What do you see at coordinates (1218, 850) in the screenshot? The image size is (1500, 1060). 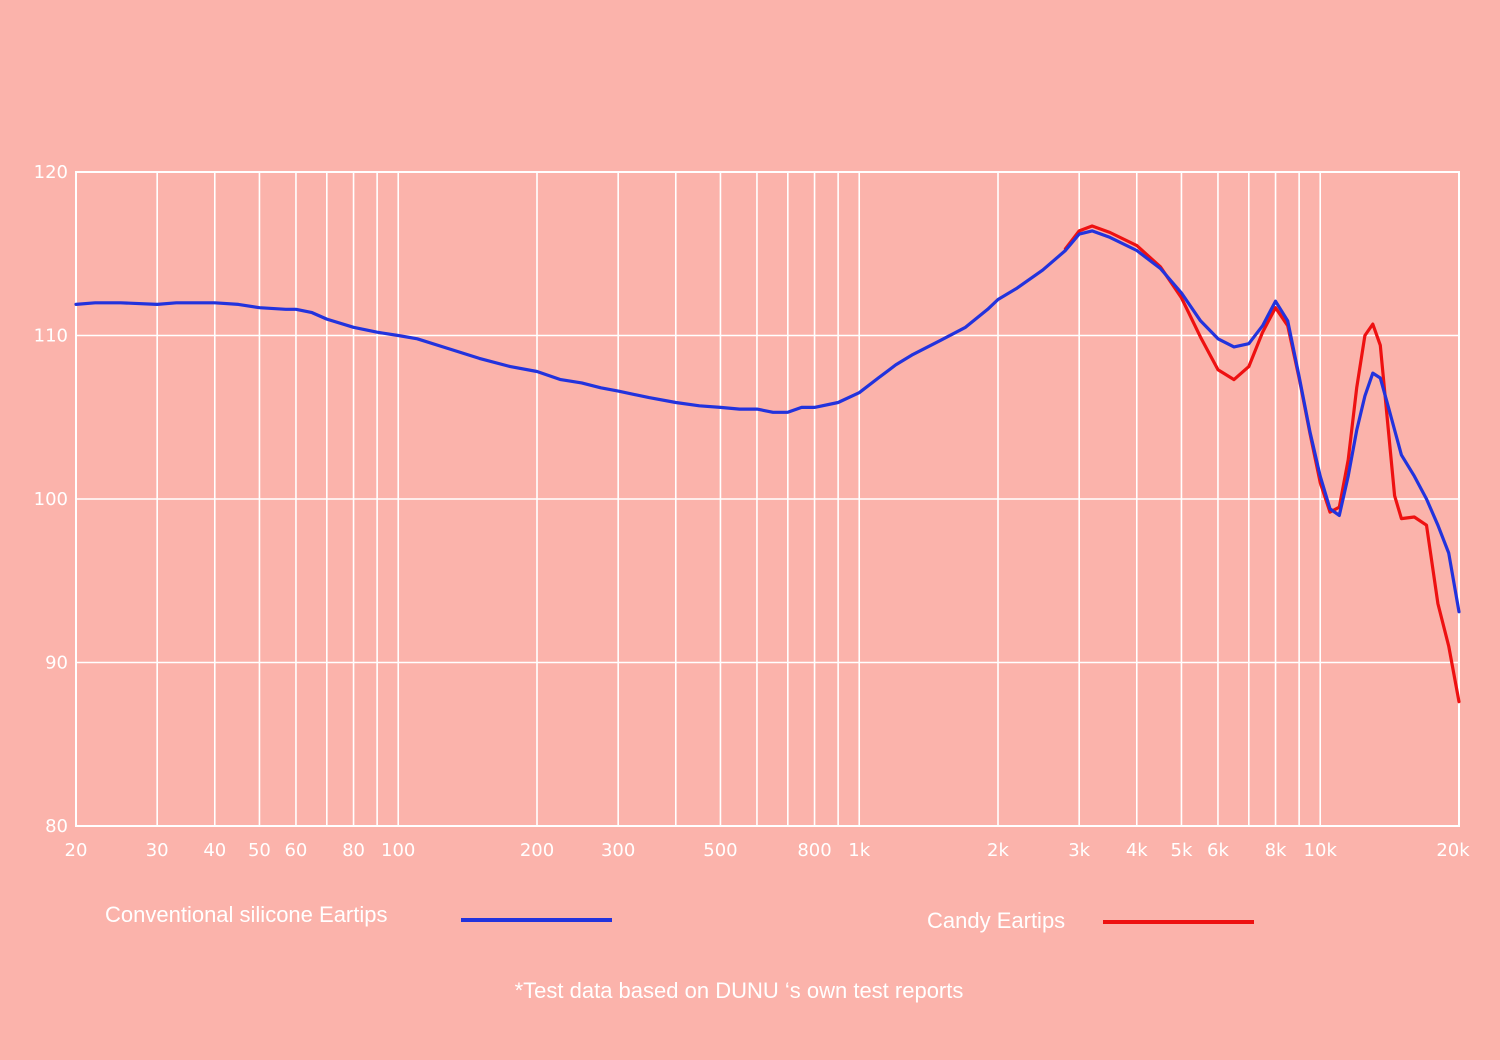 I see `x-tick-label: 6k` at bounding box center [1218, 850].